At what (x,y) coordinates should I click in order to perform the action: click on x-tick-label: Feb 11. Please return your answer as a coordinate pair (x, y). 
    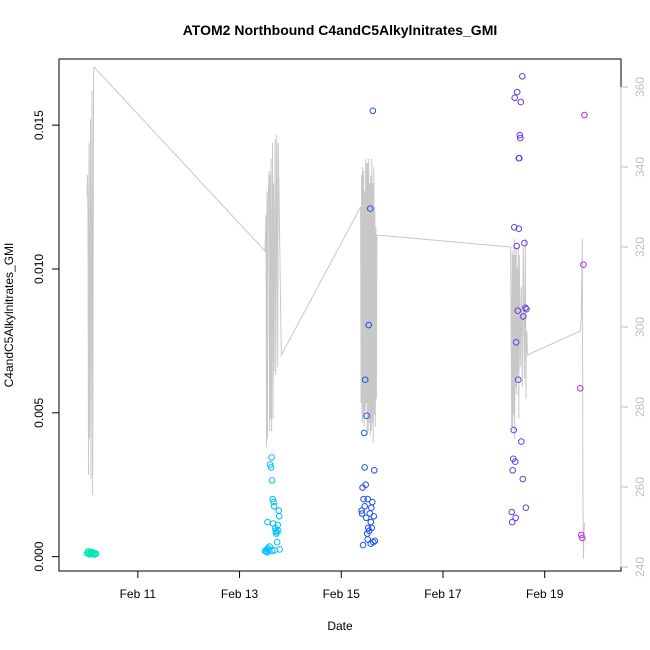
    Looking at the image, I should click on (138, 594).